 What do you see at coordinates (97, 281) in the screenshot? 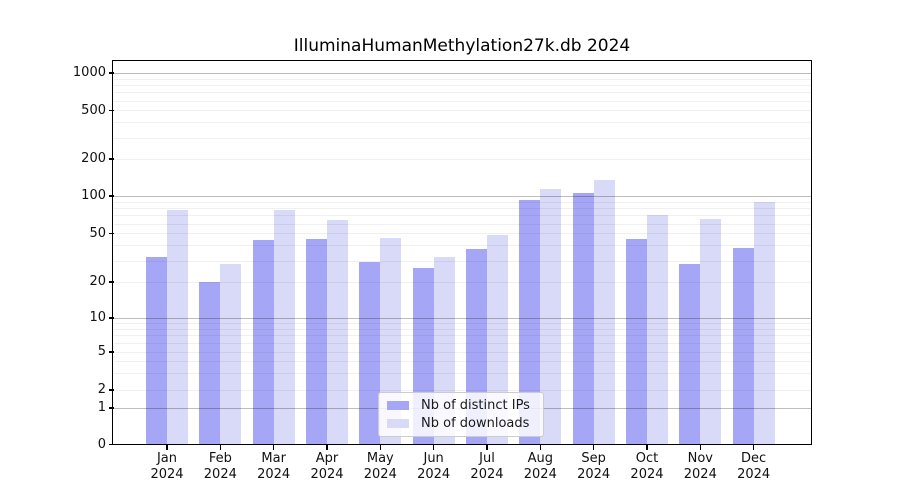
I see `y-axis-tick-label: 20` at bounding box center [97, 281].